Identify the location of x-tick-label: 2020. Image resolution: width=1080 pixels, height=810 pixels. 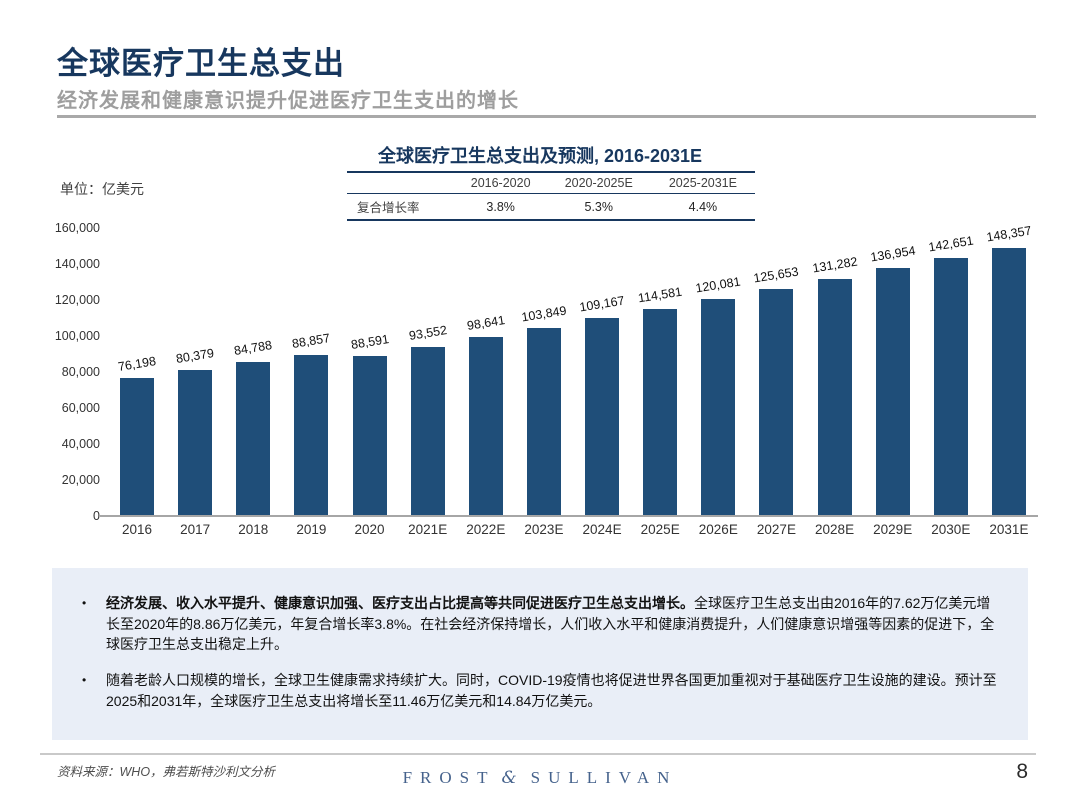
(369, 529).